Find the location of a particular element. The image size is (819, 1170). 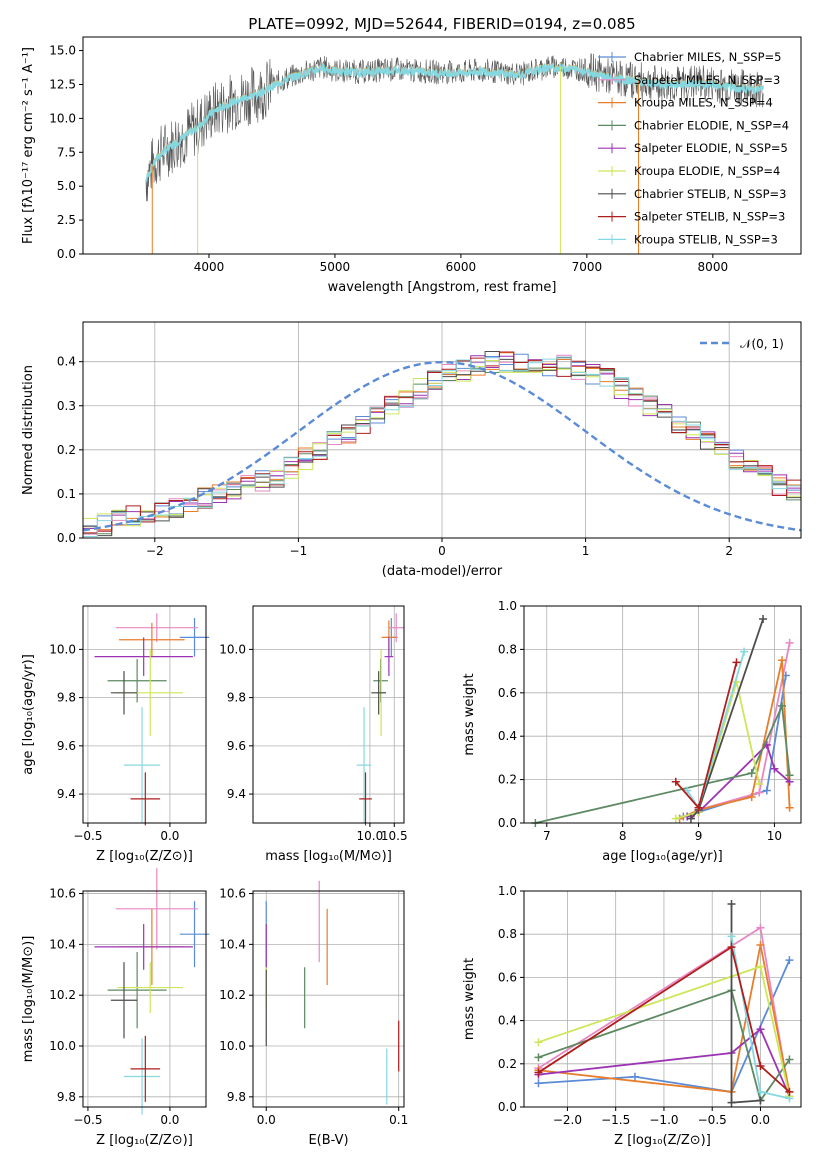

legend-label: Salpeter ELODIE, N_SSP=5 is located at coordinates (711, 148).